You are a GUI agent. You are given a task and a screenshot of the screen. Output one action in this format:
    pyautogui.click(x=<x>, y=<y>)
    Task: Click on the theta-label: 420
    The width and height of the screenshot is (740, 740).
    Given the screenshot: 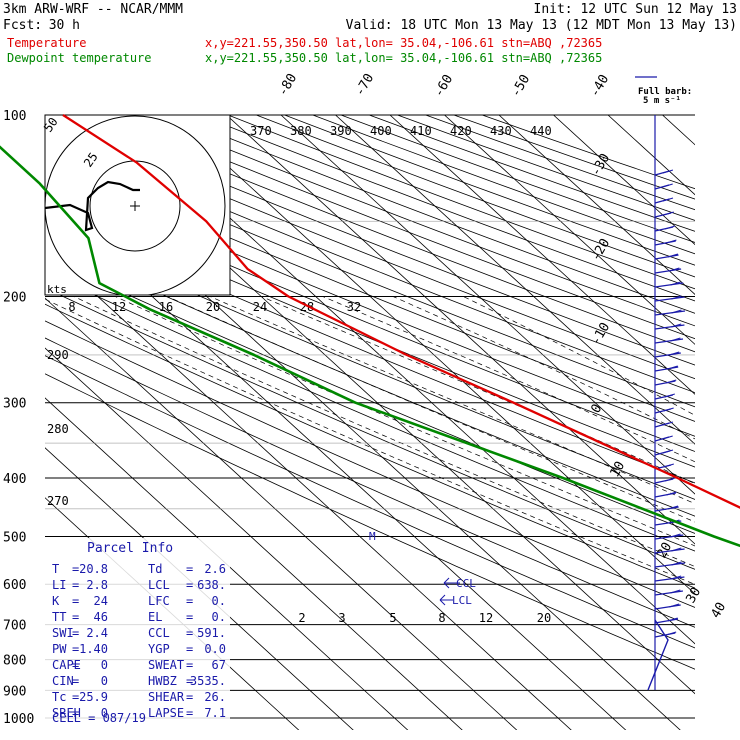 What is the action you would take?
    pyautogui.click(x=461, y=131)
    